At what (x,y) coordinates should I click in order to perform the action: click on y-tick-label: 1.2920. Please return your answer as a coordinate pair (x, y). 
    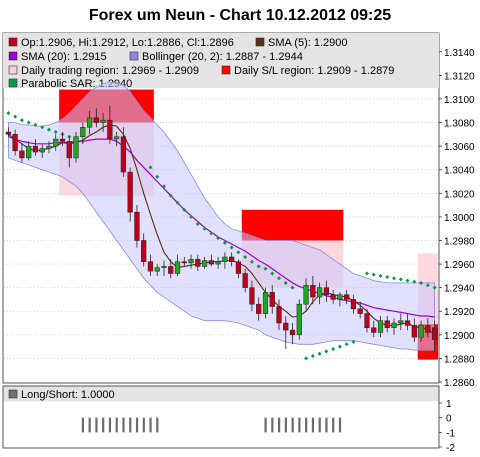
    Looking at the image, I should click on (459, 312).